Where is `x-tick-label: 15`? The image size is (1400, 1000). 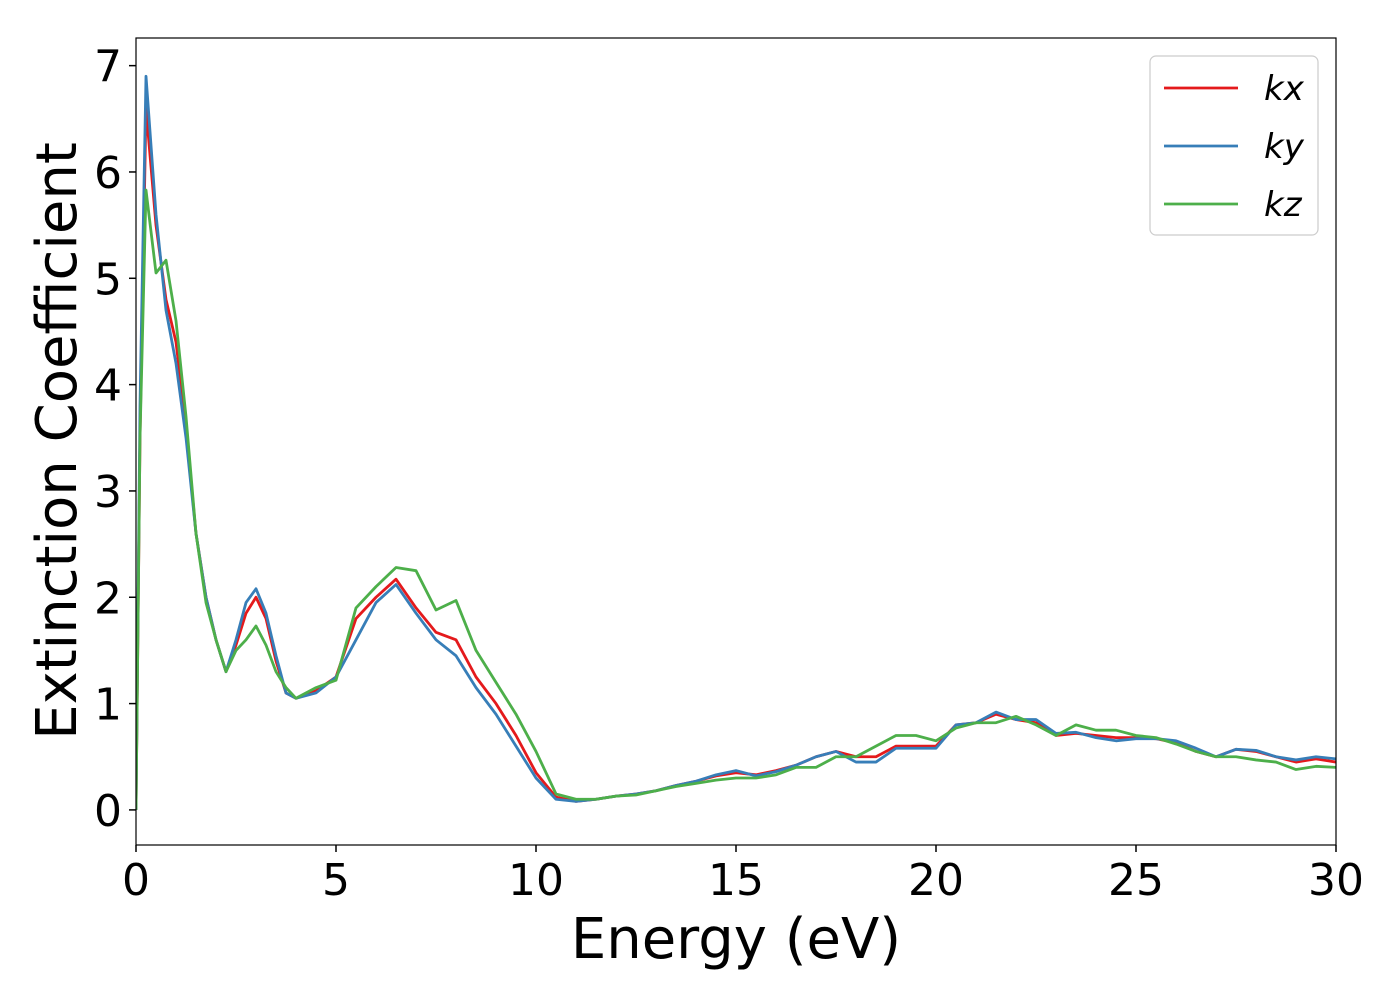 x-tick-label: 15 is located at coordinates (736, 880).